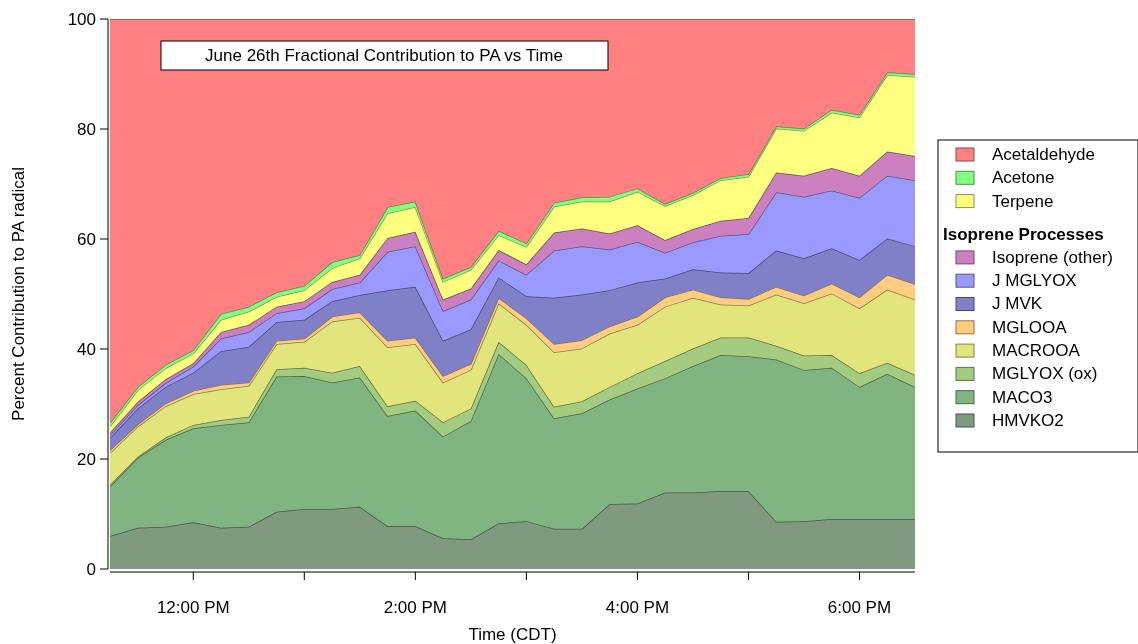 The image size is (1138, 644). I want to click on legend-title: Isoprene Processes, so click(1023, 234).